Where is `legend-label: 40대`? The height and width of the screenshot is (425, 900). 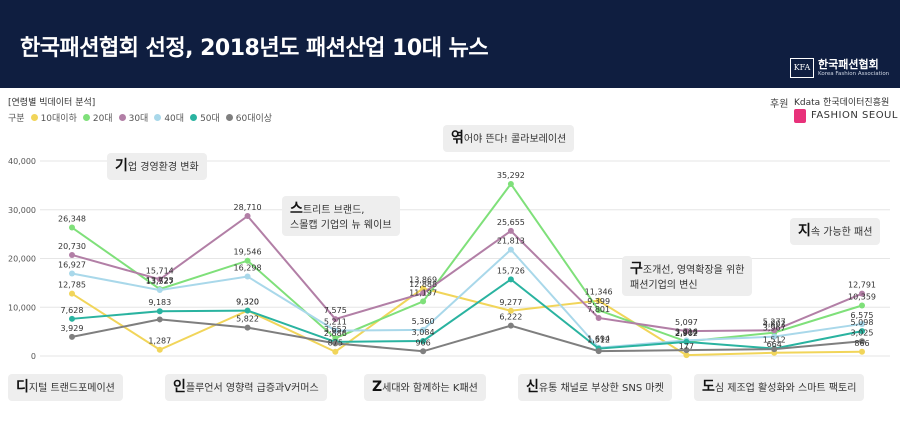
legend-label: 40대 is located at coordinates (174, 119).